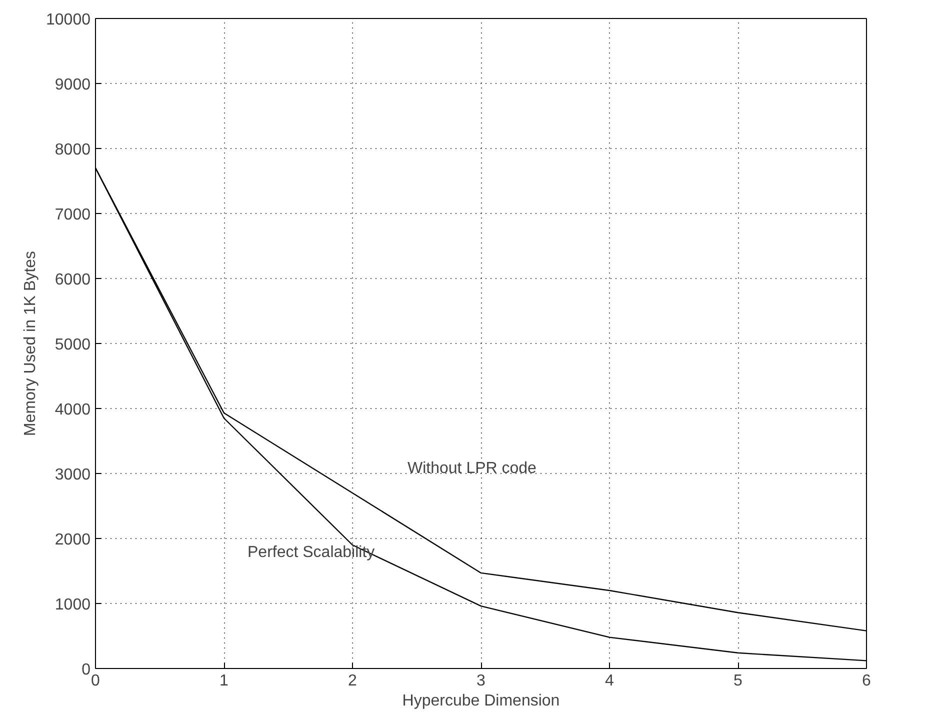  I want to click on x-tick-label: 5, so click(738, 681).